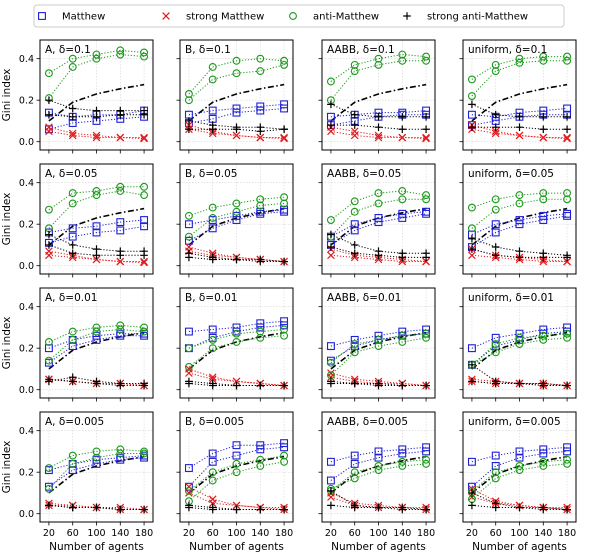 The width and height of the screenshot is (589, 560). I want to click on panel-title: A, δ=0.005, so click(74, 422).